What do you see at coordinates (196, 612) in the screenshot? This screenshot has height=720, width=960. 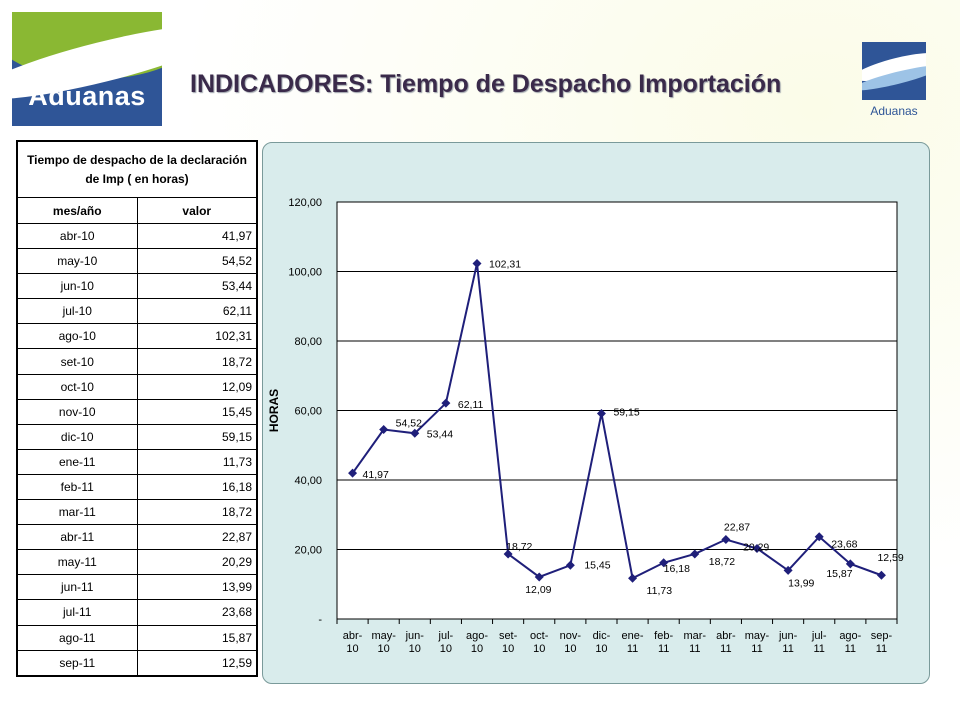 I see `row-value: 23,68` at bounding box center [196, 612].